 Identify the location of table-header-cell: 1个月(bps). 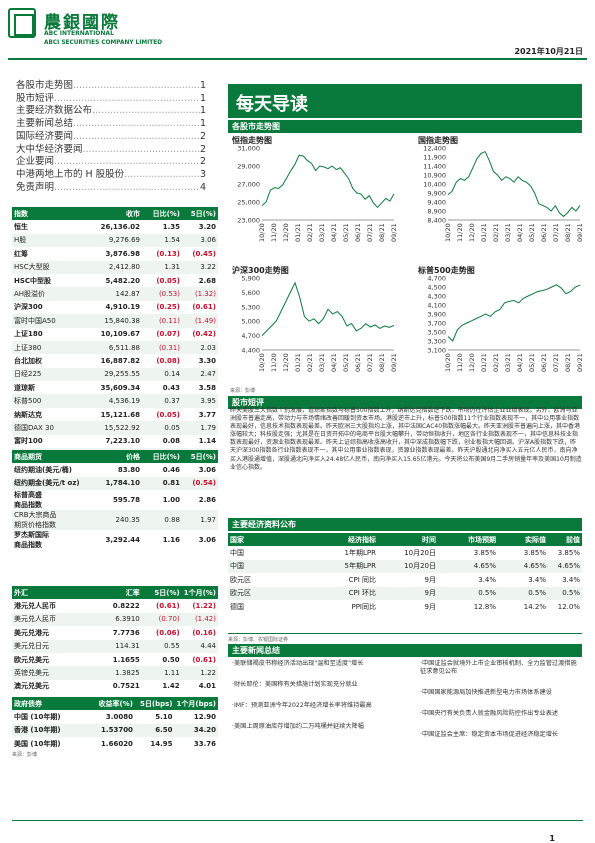
(196, 703).